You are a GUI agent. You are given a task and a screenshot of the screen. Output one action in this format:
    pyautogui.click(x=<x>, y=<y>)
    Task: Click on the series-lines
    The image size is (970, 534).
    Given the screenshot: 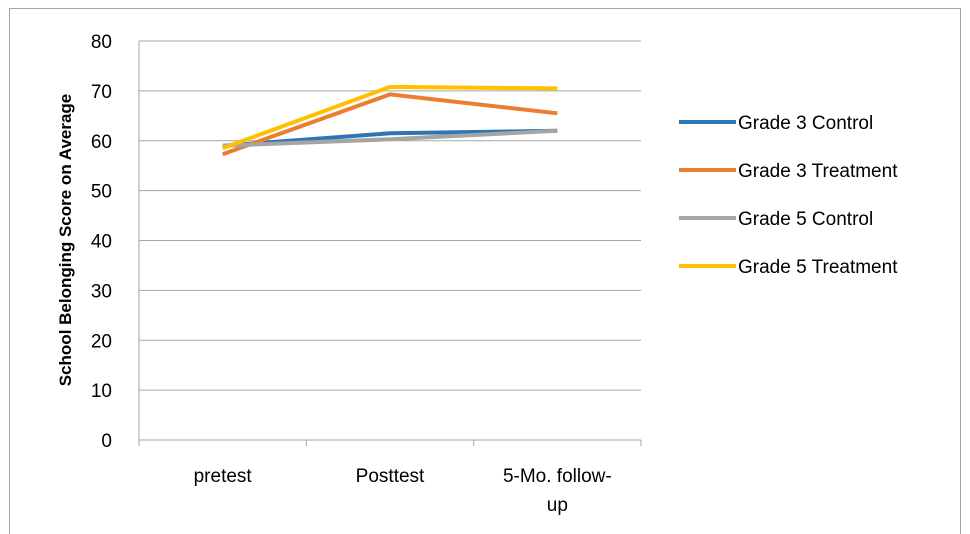 What is the action you would take?
    pyautogui.click(x=389, y=120)
    